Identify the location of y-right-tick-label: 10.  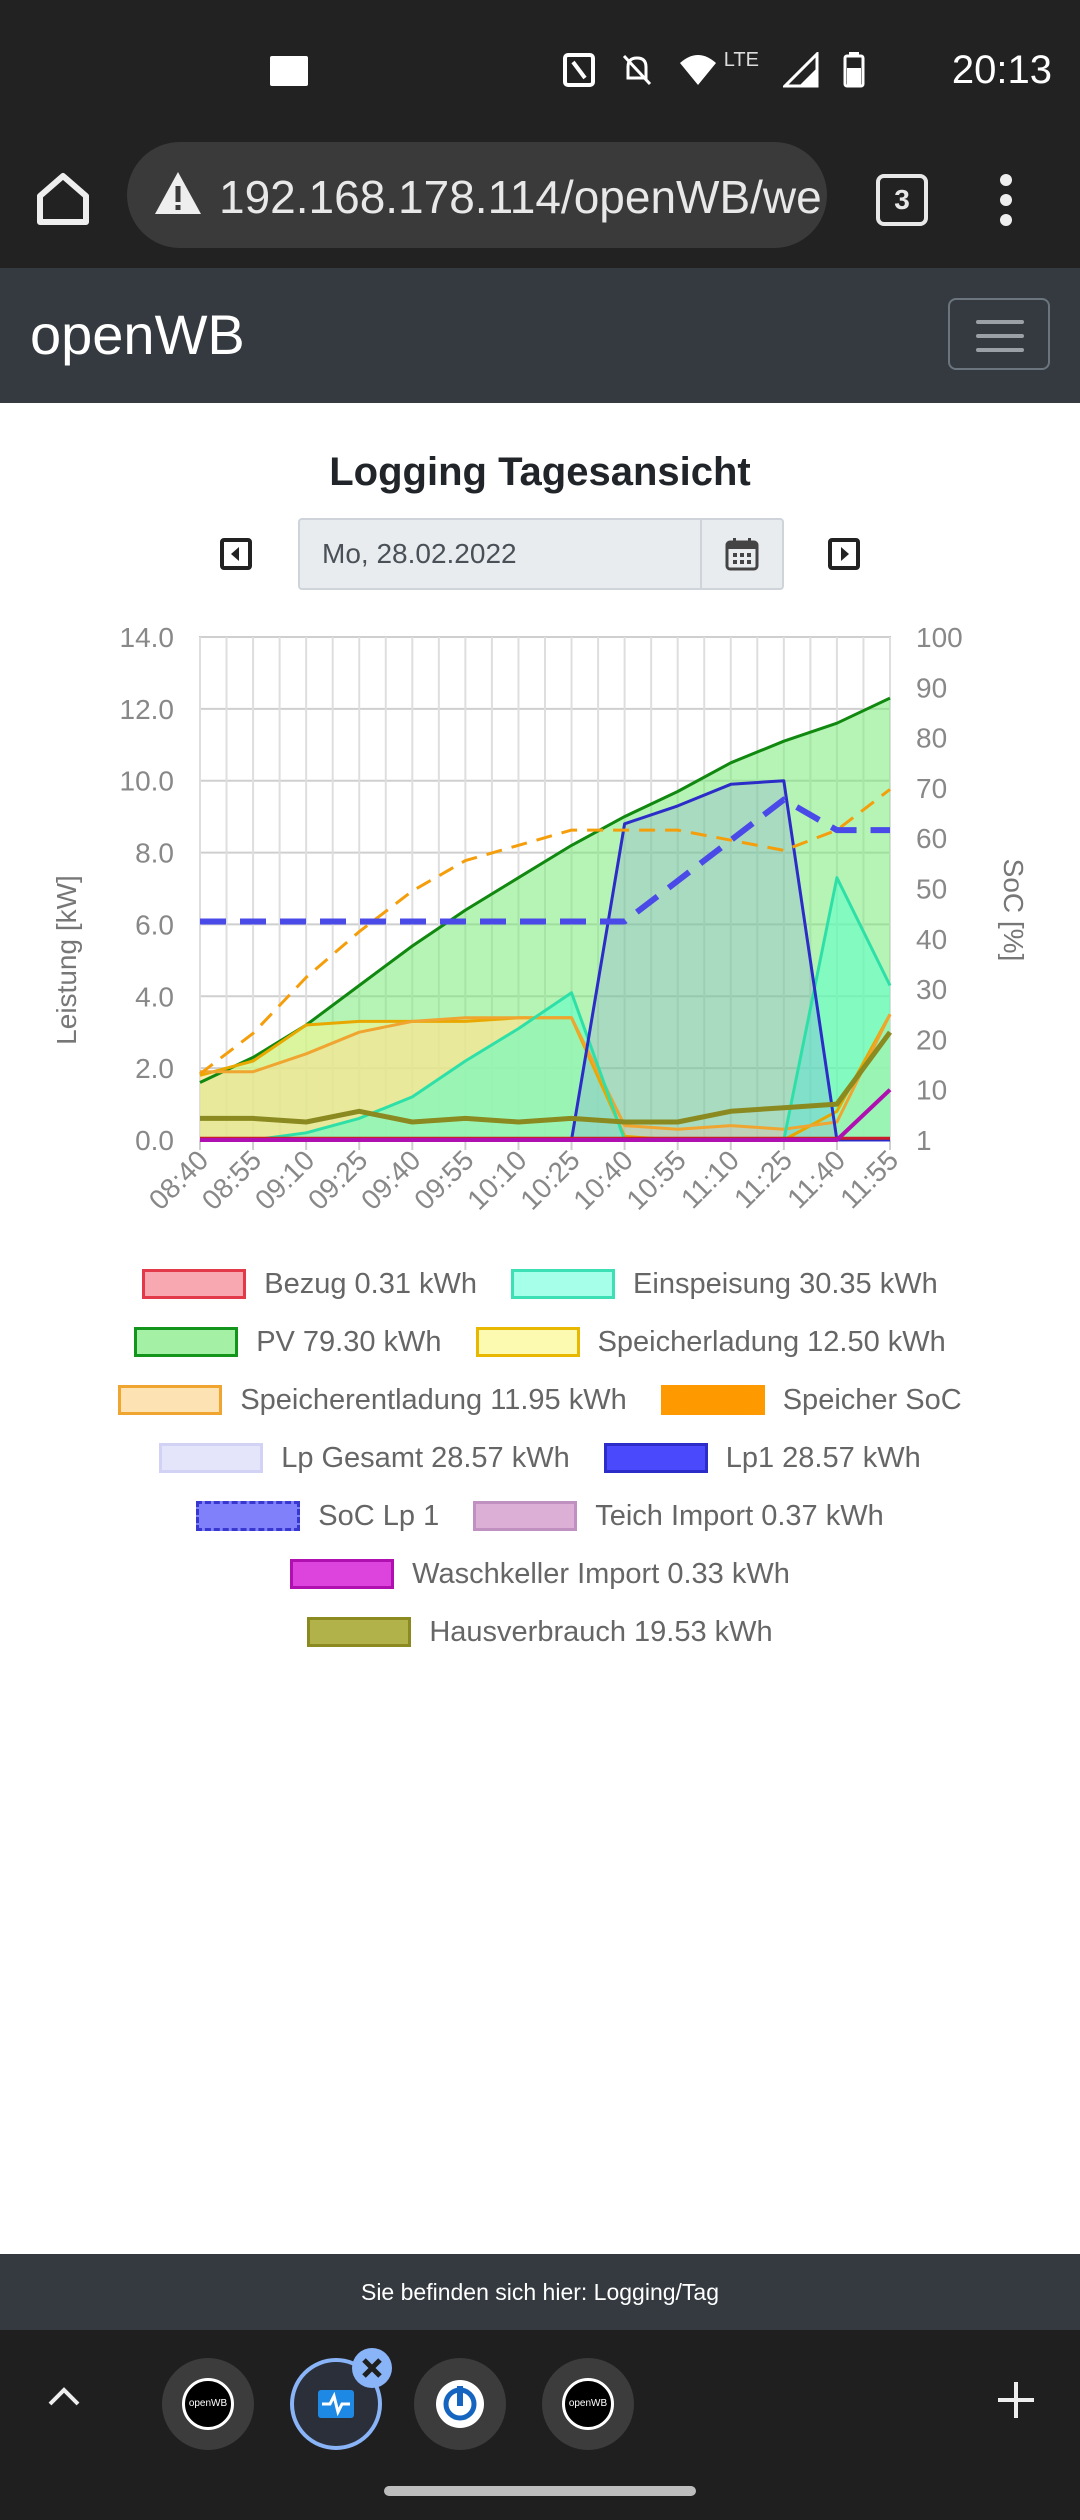
(931, 1090).